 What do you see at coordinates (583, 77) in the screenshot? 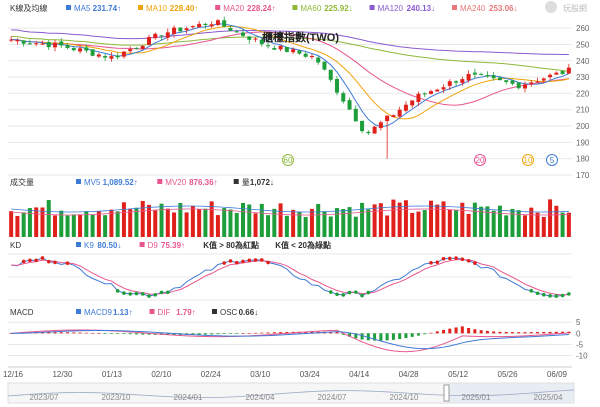
I see `price-y-tick: 230` at bounding box center [583, 77].